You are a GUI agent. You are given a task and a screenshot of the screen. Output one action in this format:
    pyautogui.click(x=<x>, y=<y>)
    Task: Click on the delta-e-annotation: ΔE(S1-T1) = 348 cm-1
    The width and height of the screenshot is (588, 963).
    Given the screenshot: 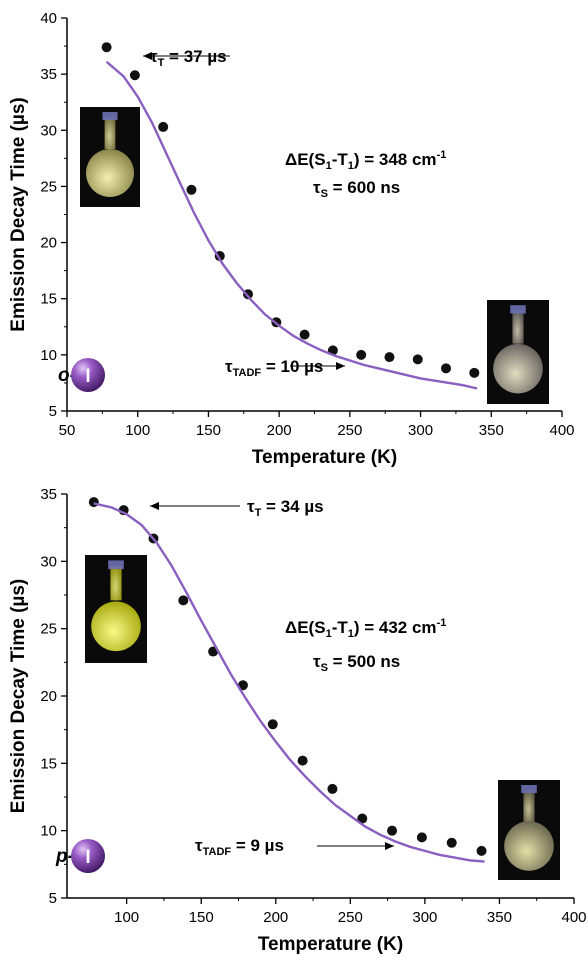 What is the action you would take?
    pyautogui.click(x=365, y=160)
    